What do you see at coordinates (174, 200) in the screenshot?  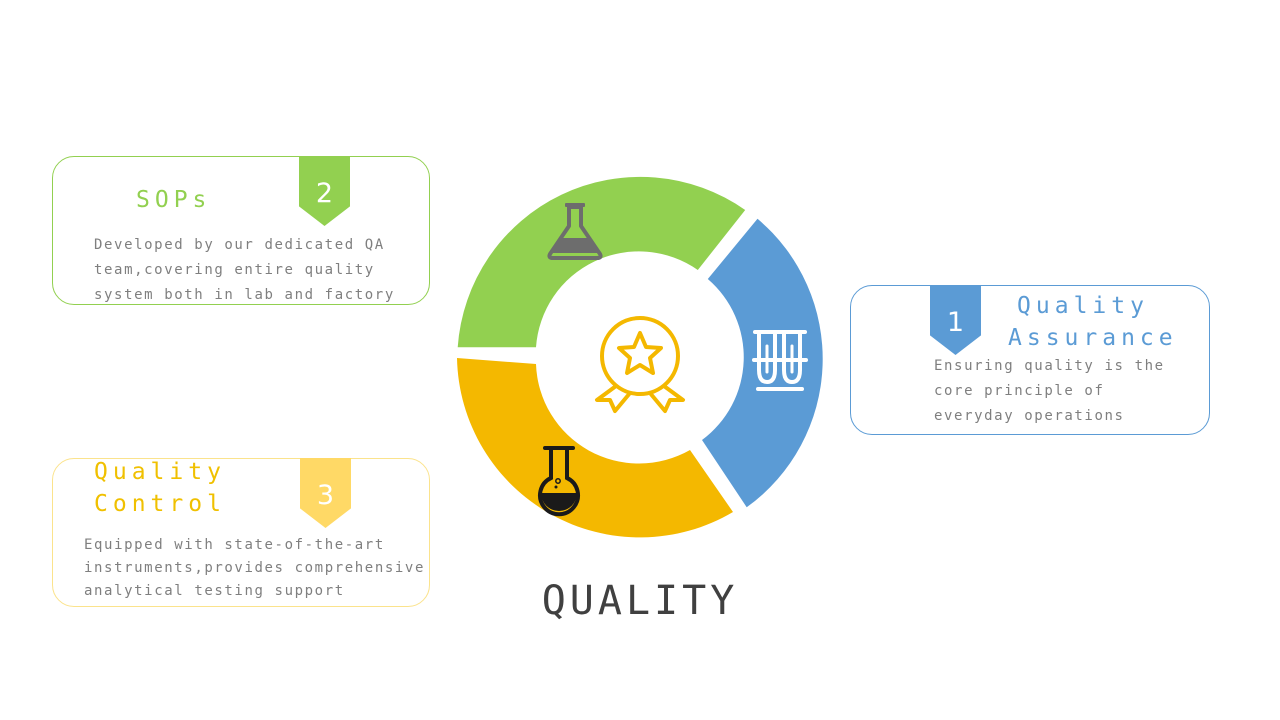 I see `sops-title: SOPs` at bounding box center [174, 200].